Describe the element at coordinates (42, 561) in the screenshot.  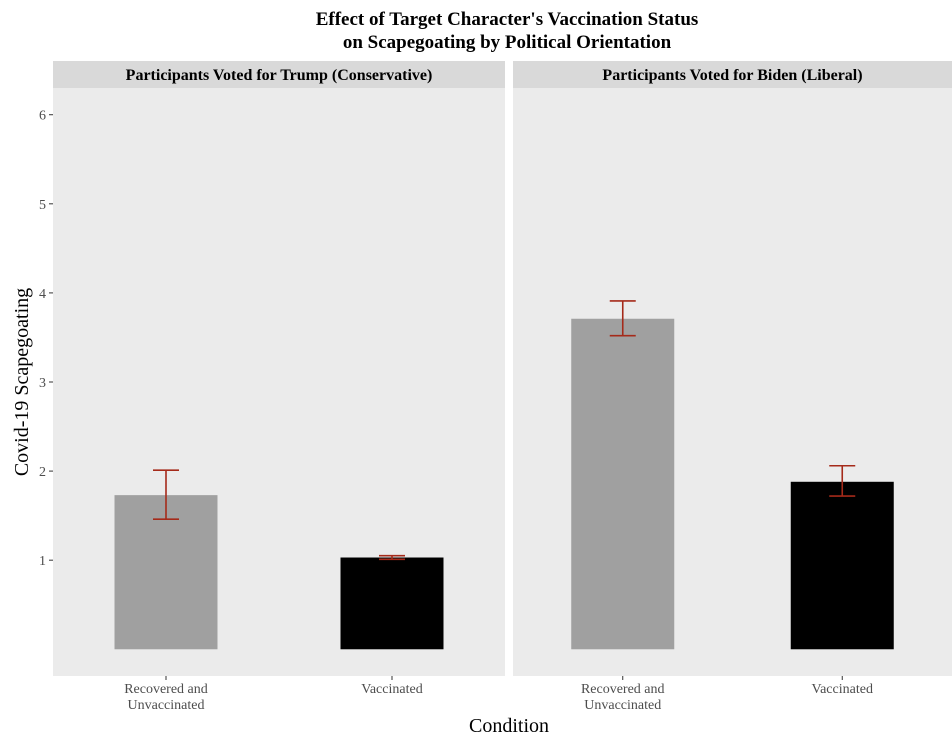
I see `y-tick-label: 1` at that location.